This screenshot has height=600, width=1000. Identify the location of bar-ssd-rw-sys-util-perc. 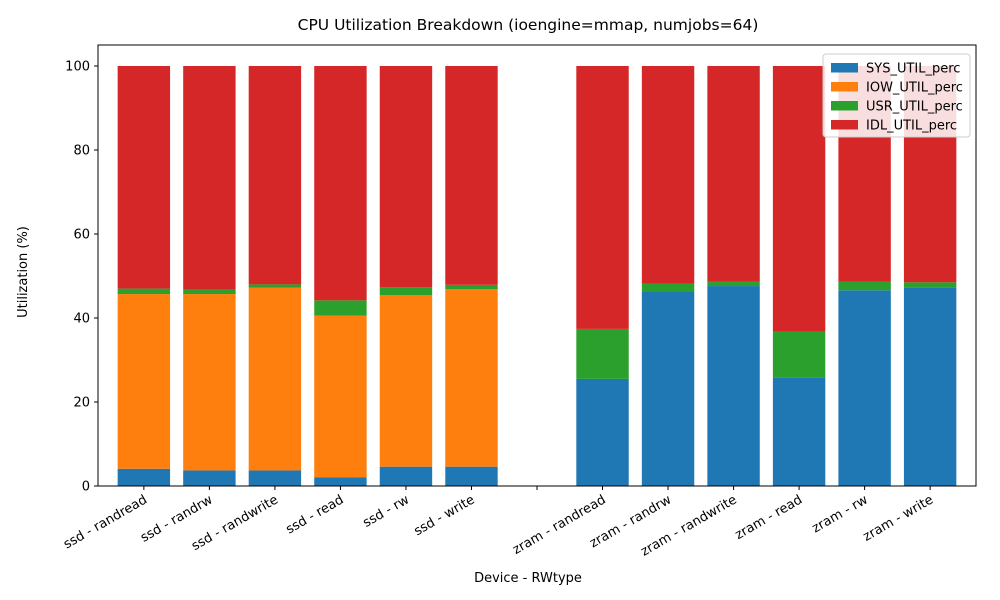
(406, 476).